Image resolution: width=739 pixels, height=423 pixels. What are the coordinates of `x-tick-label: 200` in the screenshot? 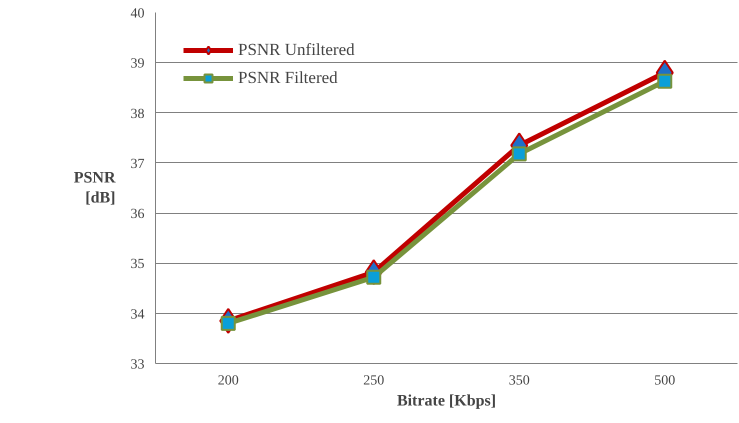 It's located at (228, 381).